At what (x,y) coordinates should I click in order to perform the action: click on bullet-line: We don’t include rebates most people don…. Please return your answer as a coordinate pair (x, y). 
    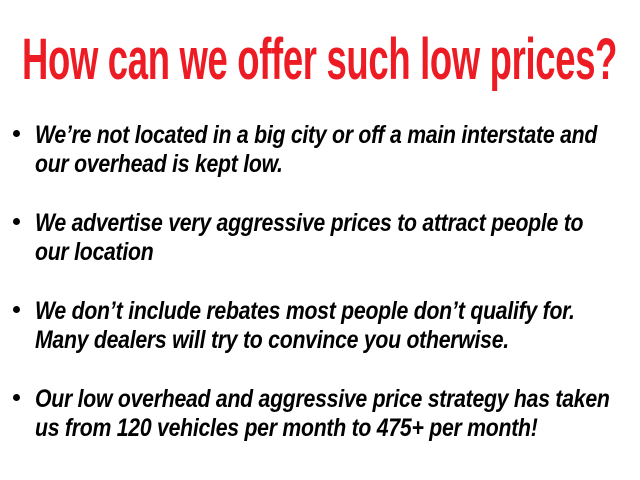
    Looking at the image, I should click on (305, 311).